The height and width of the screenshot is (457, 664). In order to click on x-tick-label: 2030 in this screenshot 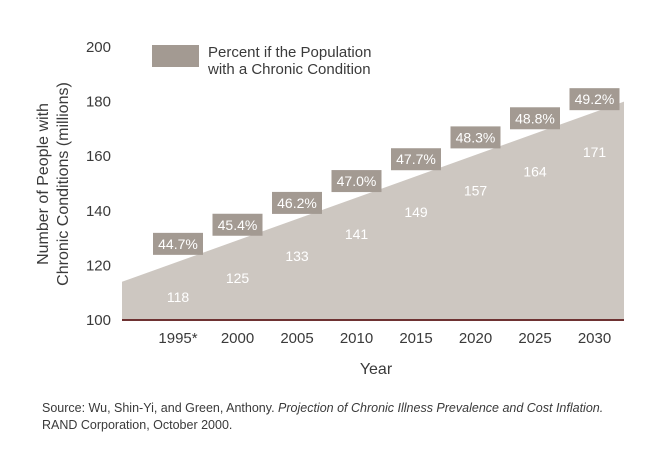, I will do `click(594, 338)`.